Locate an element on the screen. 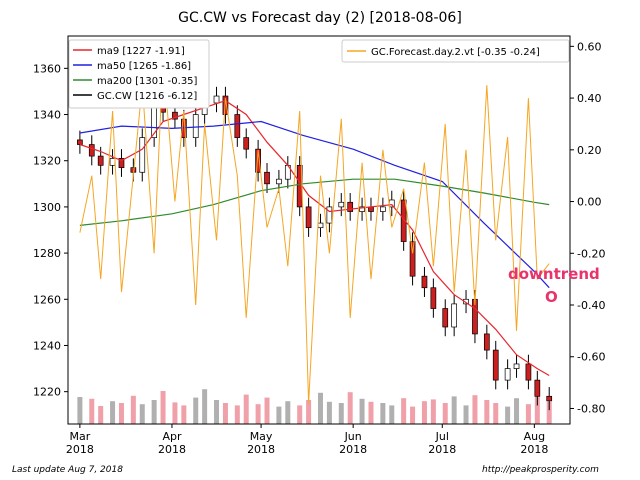  x-tick-label: Jun 2018 is located at coordinates (353, 443).